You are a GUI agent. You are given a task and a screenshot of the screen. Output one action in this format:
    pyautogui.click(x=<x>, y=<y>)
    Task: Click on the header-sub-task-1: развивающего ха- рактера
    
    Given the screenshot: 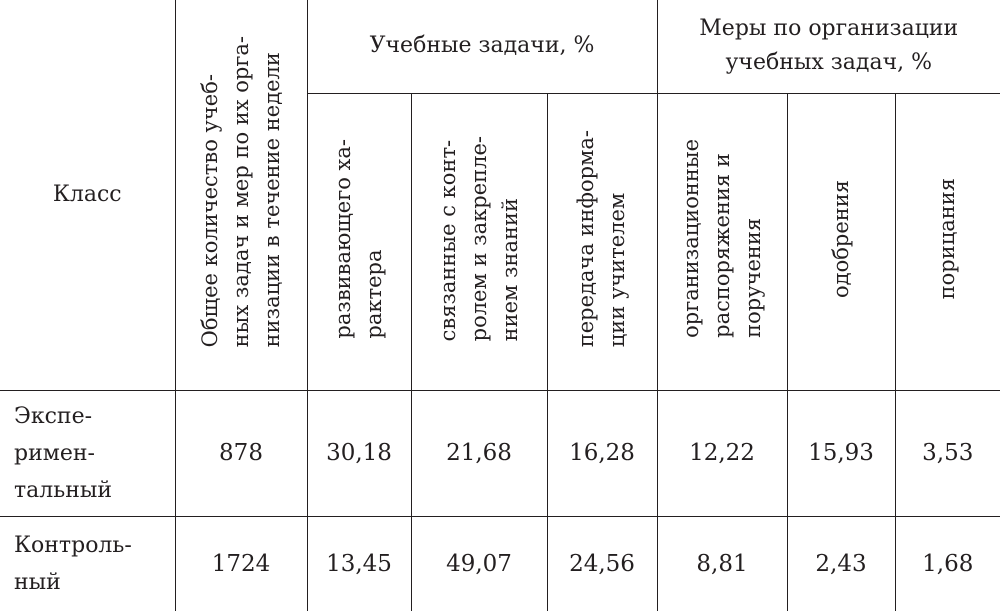 What is the action you would take?
    pyautogui.click(x=359, y=241)
    